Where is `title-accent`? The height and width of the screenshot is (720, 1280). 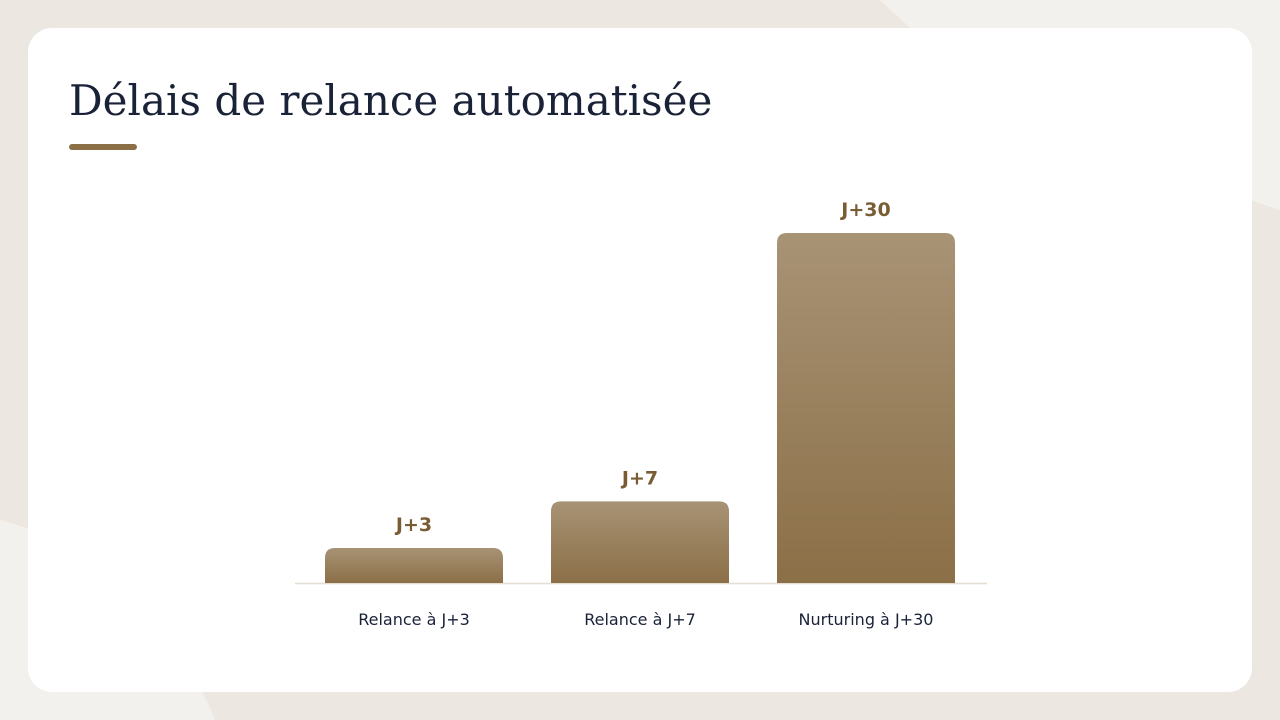
title-accent is located at coordinates (103, 147).